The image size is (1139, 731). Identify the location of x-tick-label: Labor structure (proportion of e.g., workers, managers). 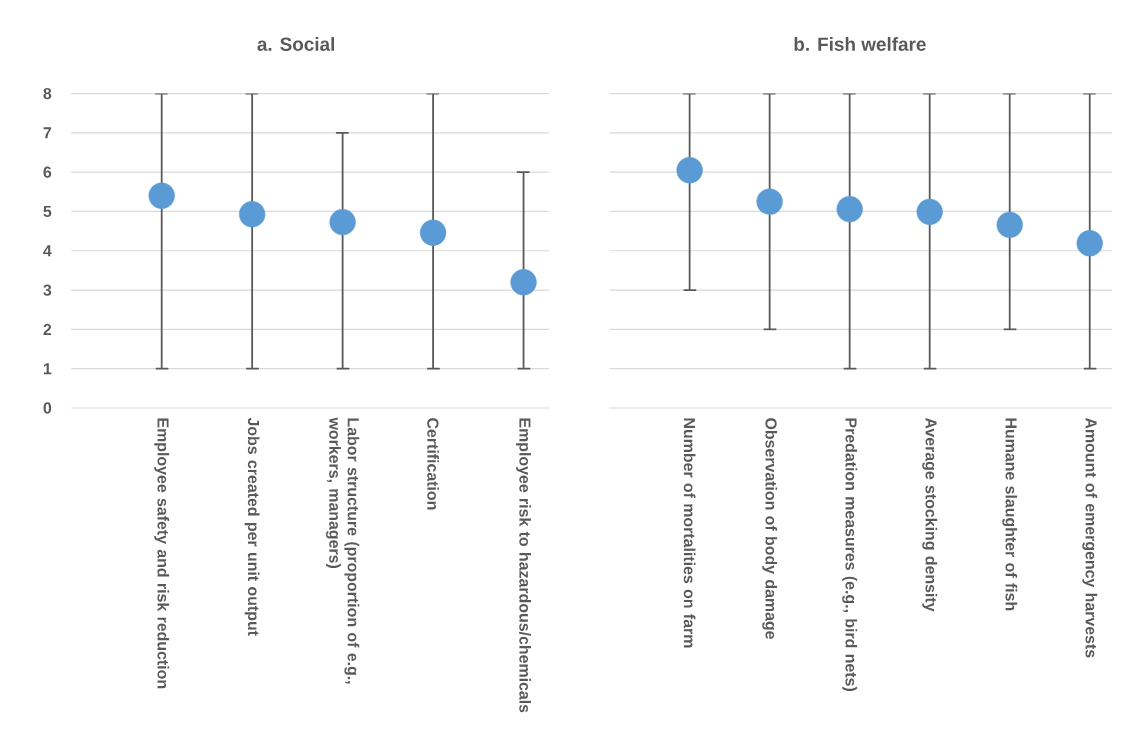
(342, 550).